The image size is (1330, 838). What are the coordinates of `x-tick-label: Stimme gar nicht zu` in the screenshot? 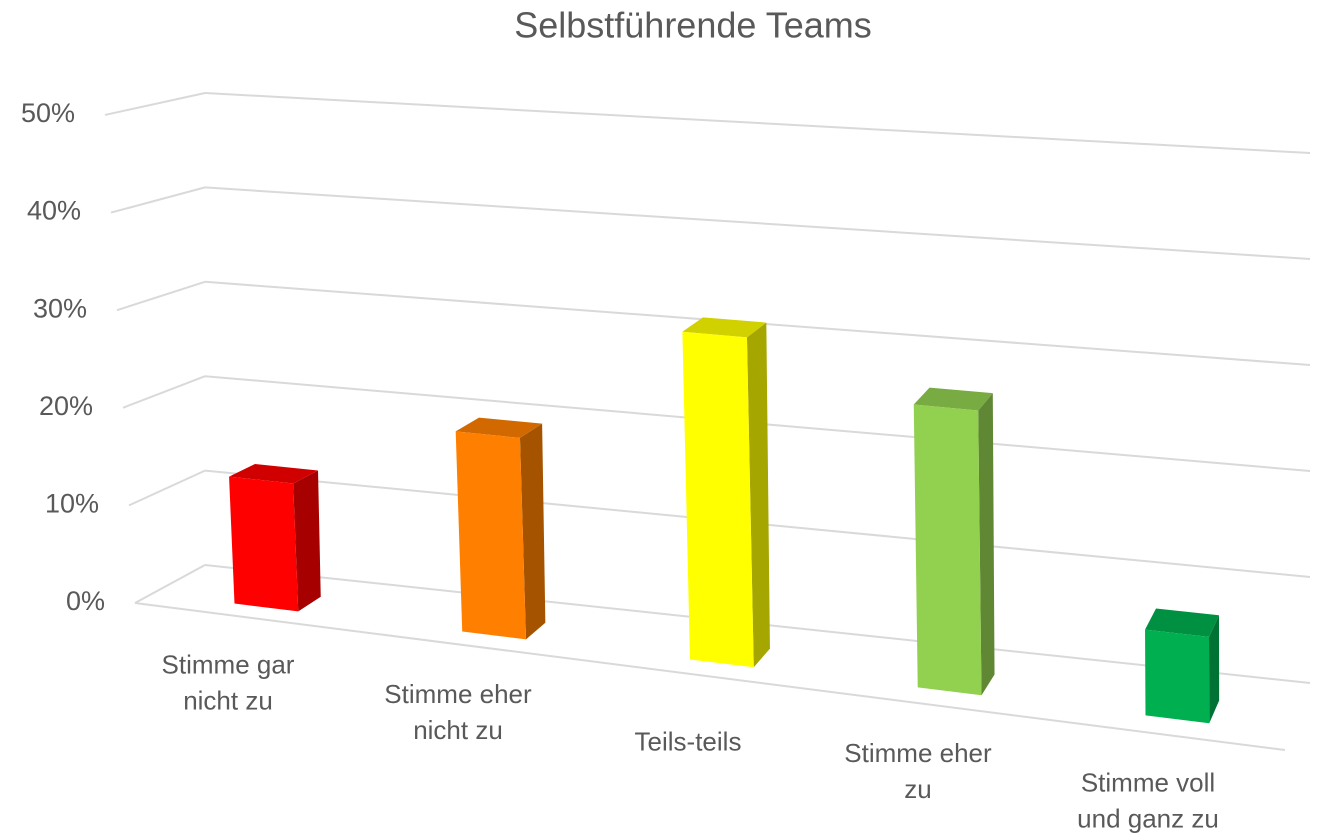 It's located at (228, 683).